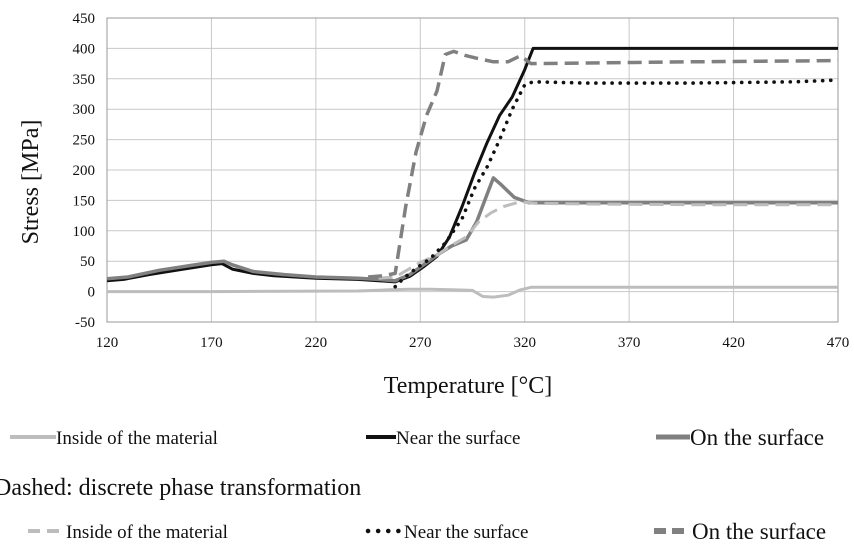 This screenshot has width=854, height=544. I want to click on y-axis-title: Stress [MPa], so click(31, 182).